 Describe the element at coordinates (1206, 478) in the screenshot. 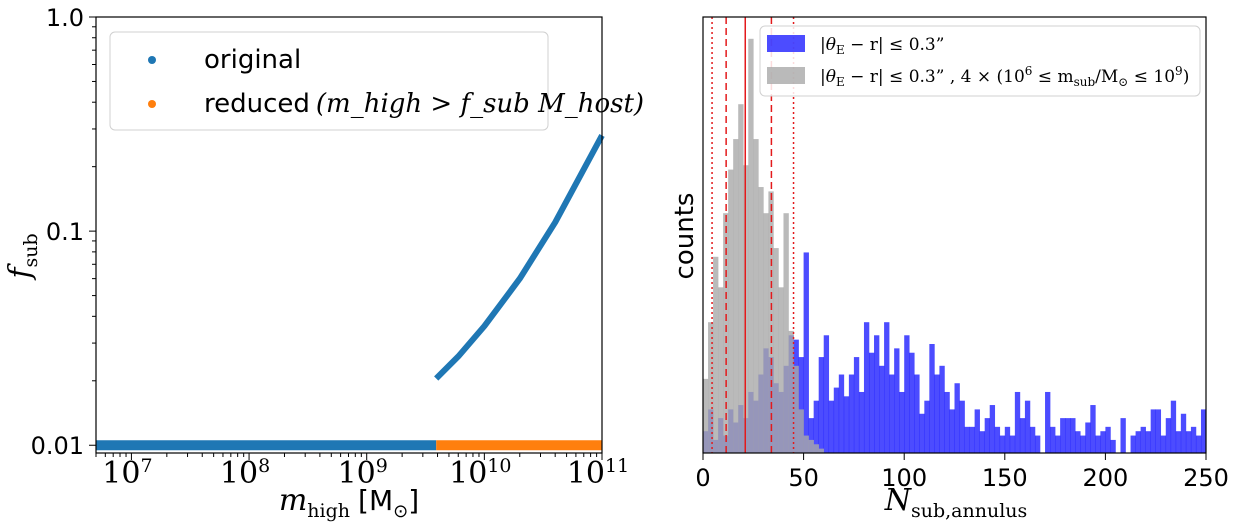

I see `x-tick-label: 250` at that location.